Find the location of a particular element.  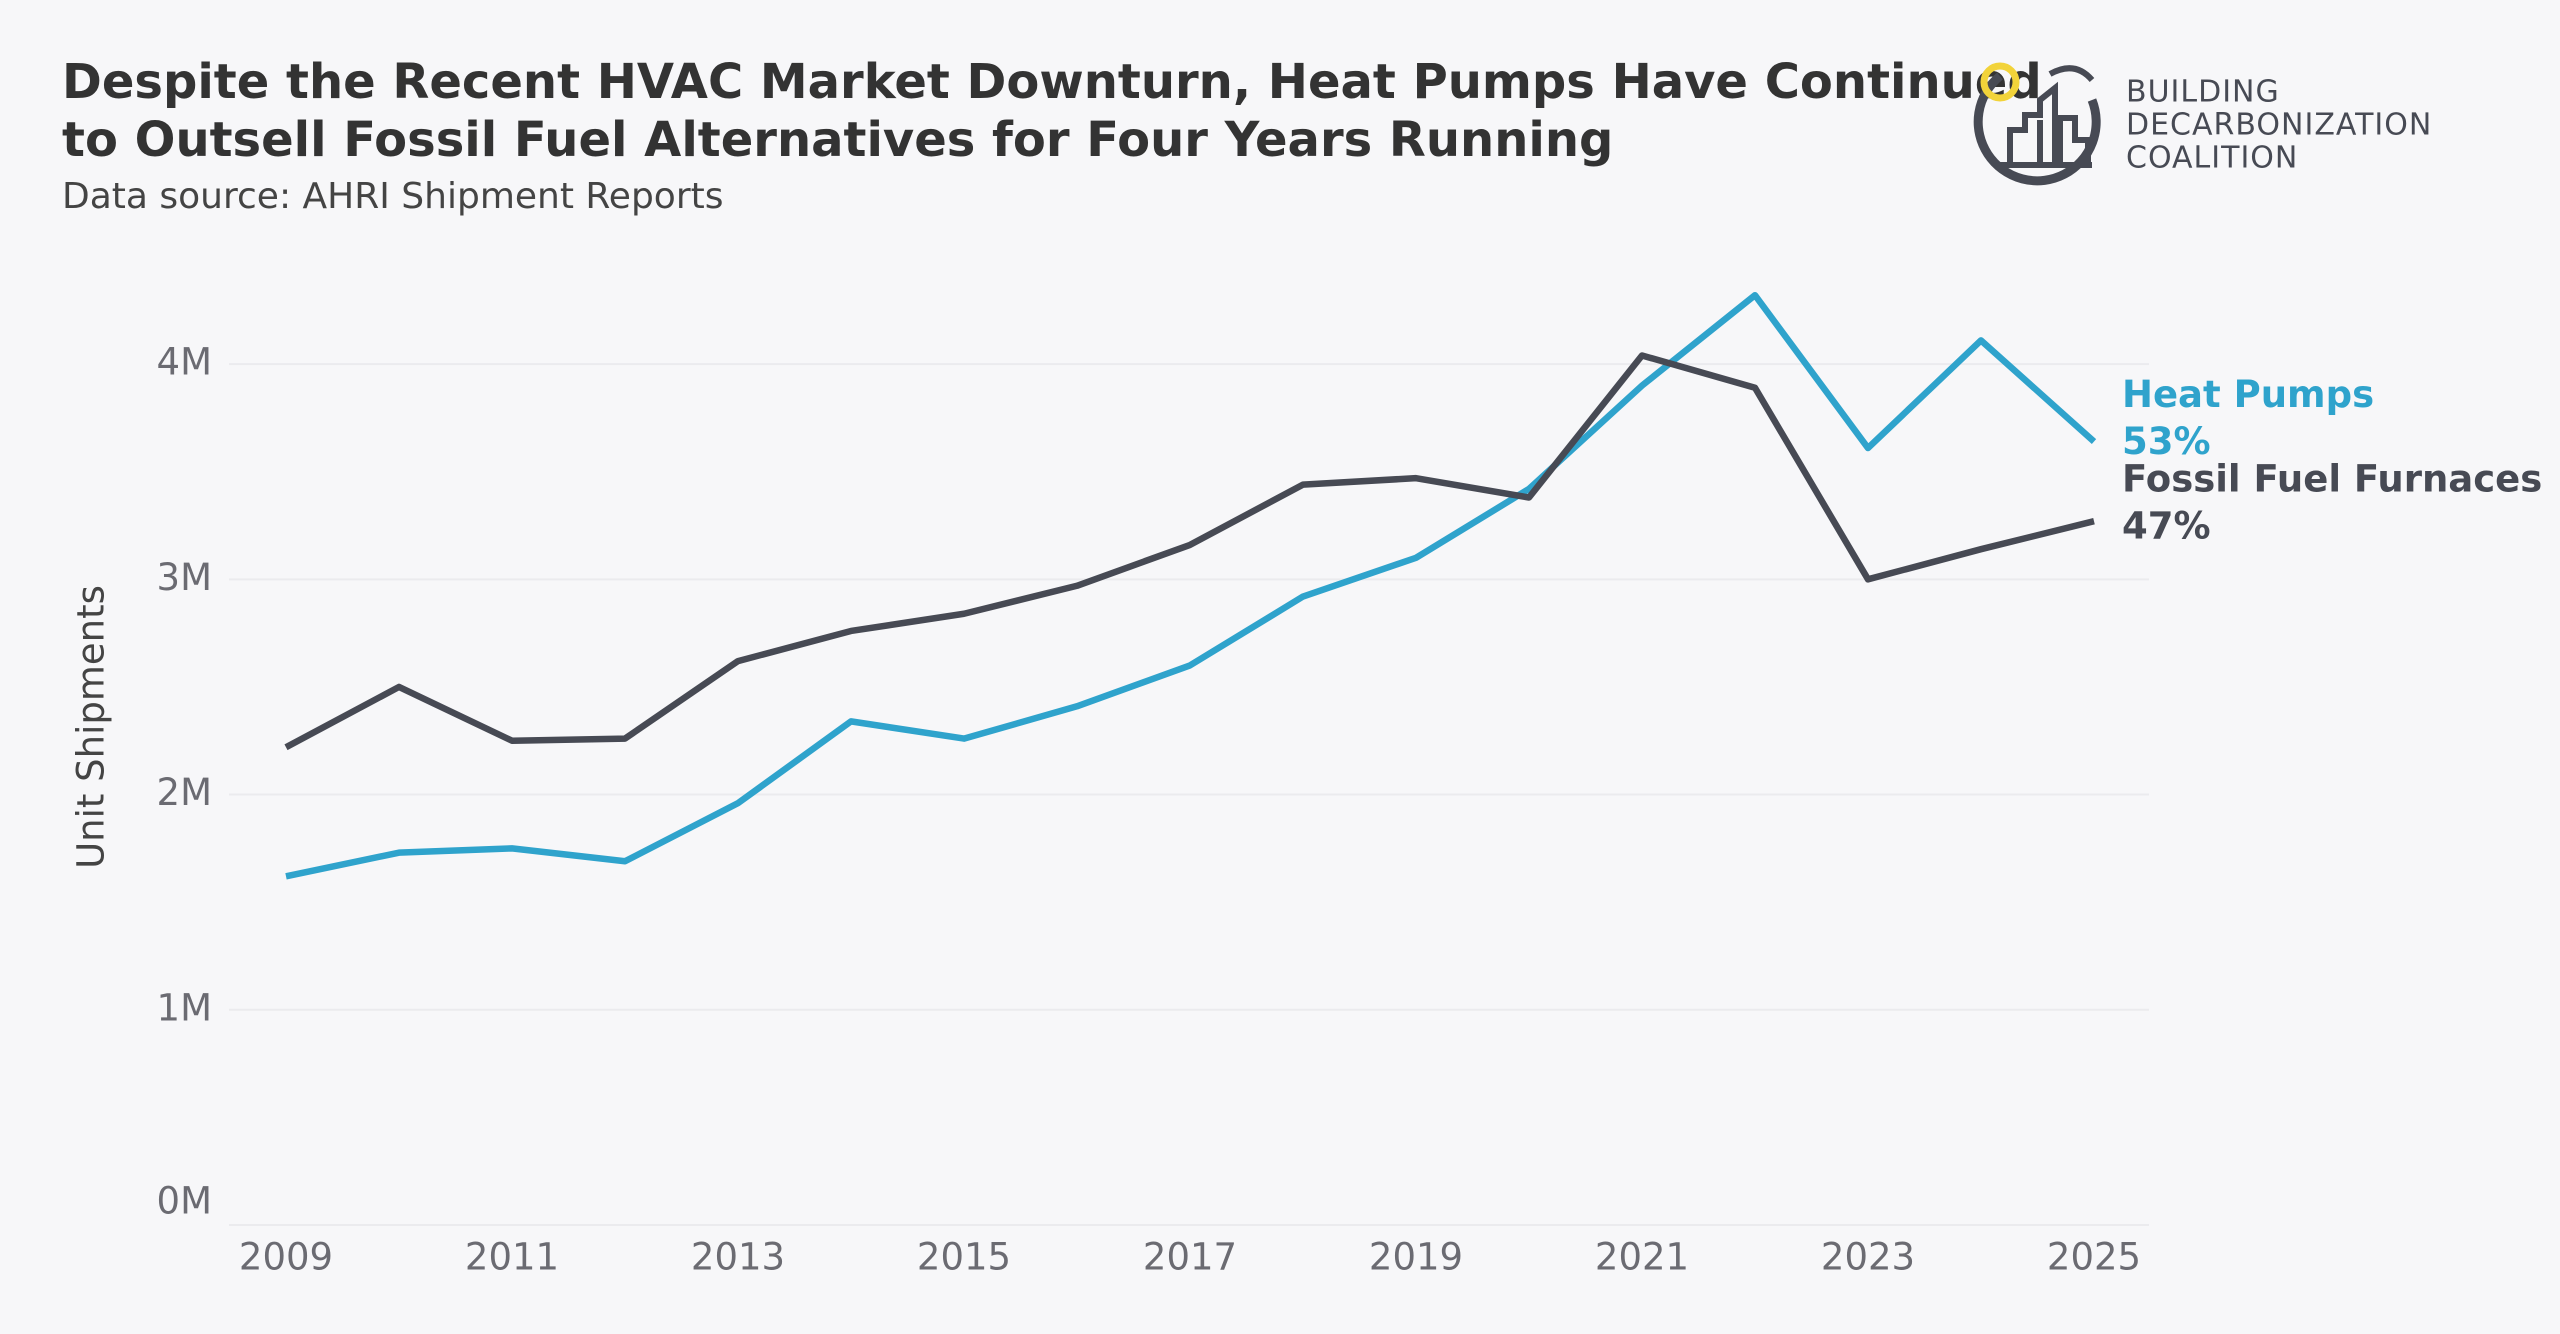

y-axis-title: Unit Shipments is located at coordinates (91, 727).